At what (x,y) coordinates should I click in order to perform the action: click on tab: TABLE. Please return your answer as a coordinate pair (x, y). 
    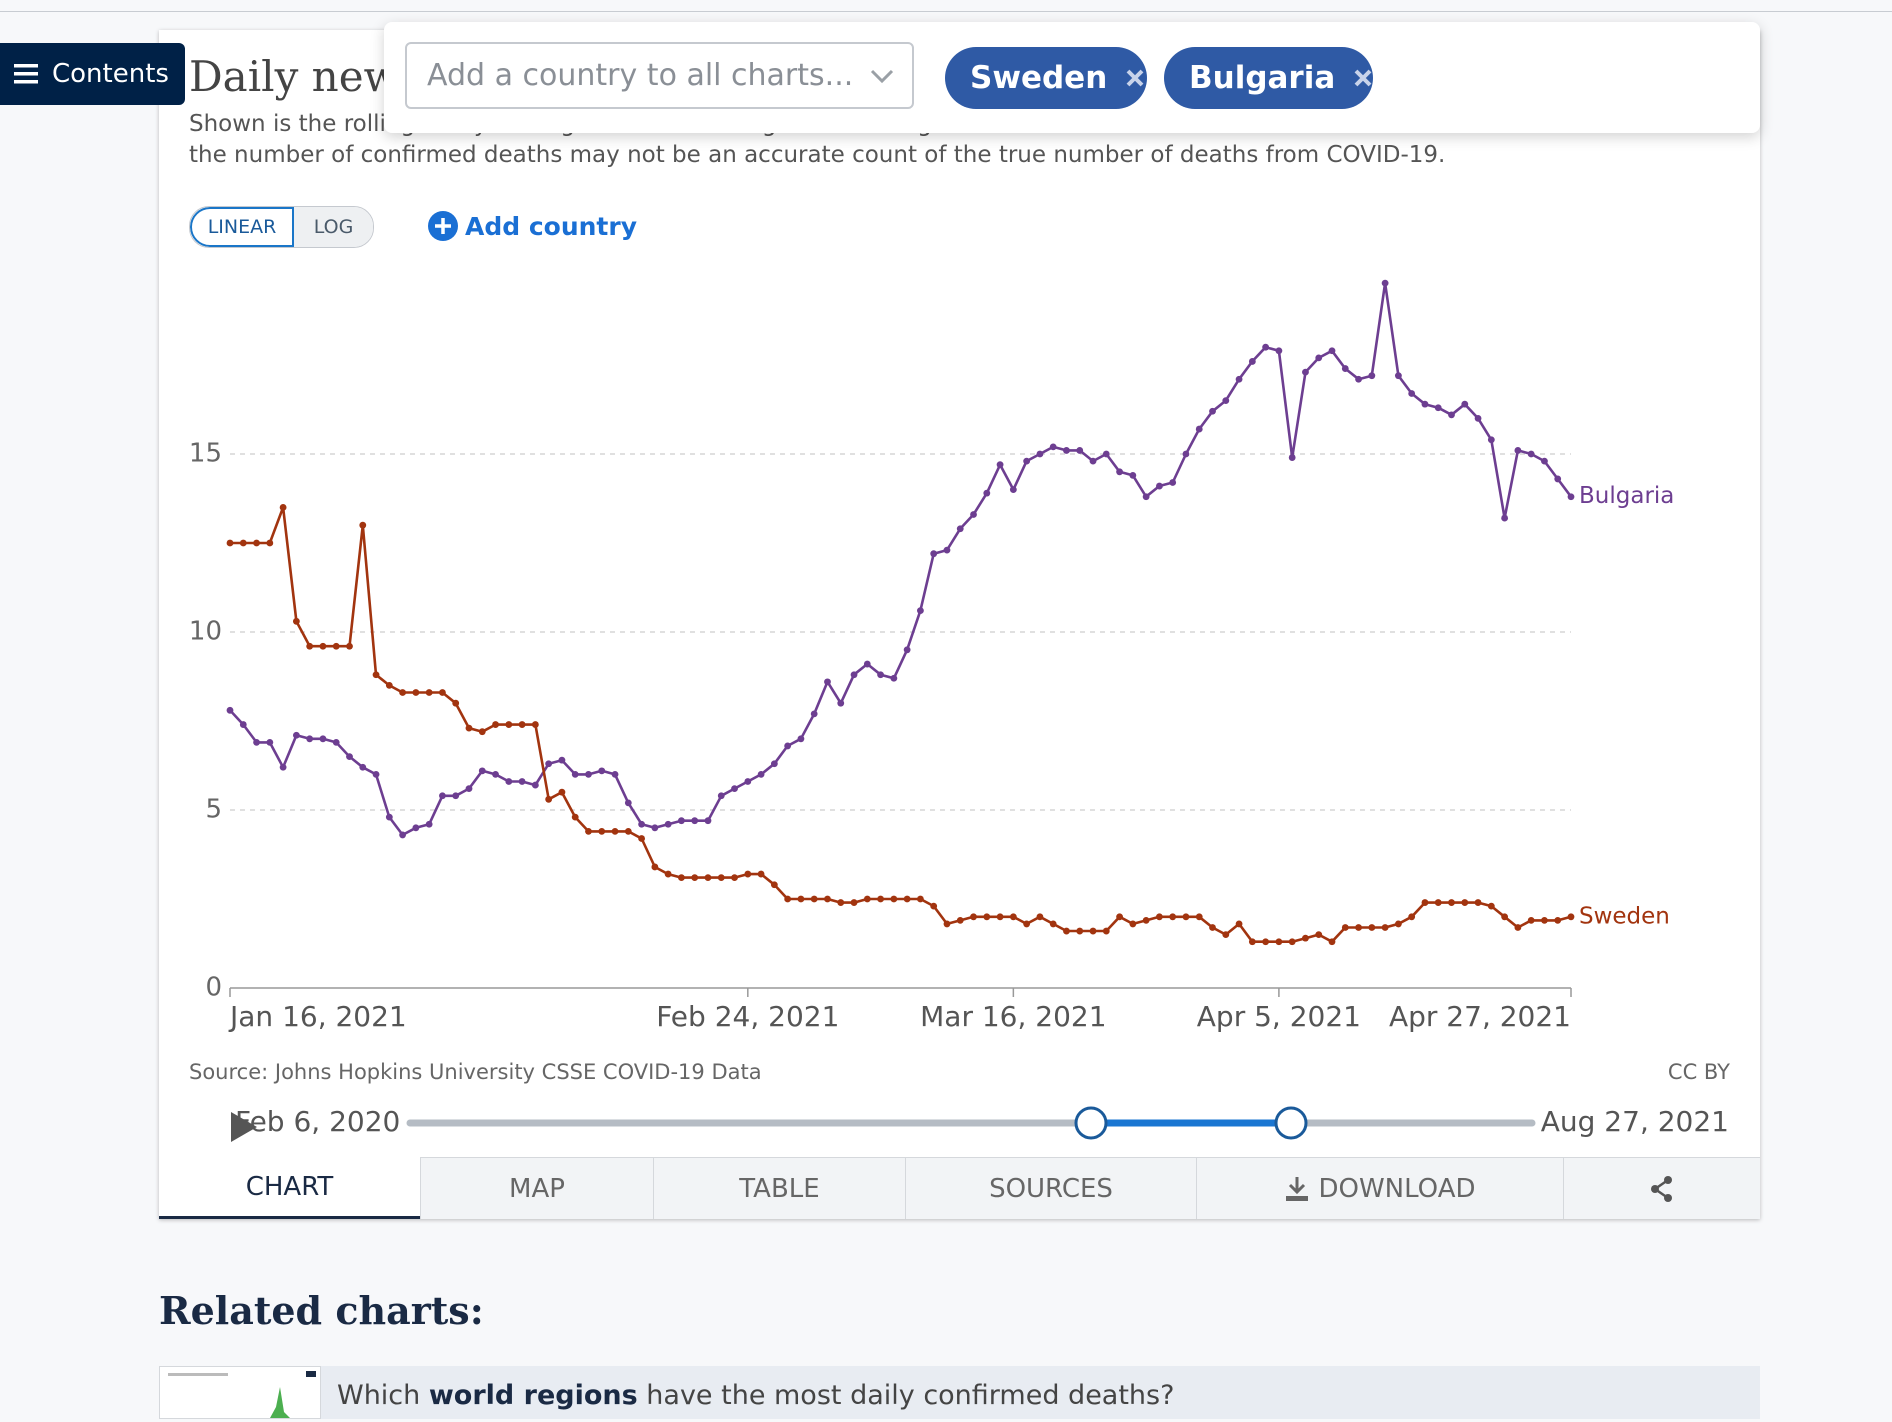
    Looking at the image, I should click on (779, 1188).